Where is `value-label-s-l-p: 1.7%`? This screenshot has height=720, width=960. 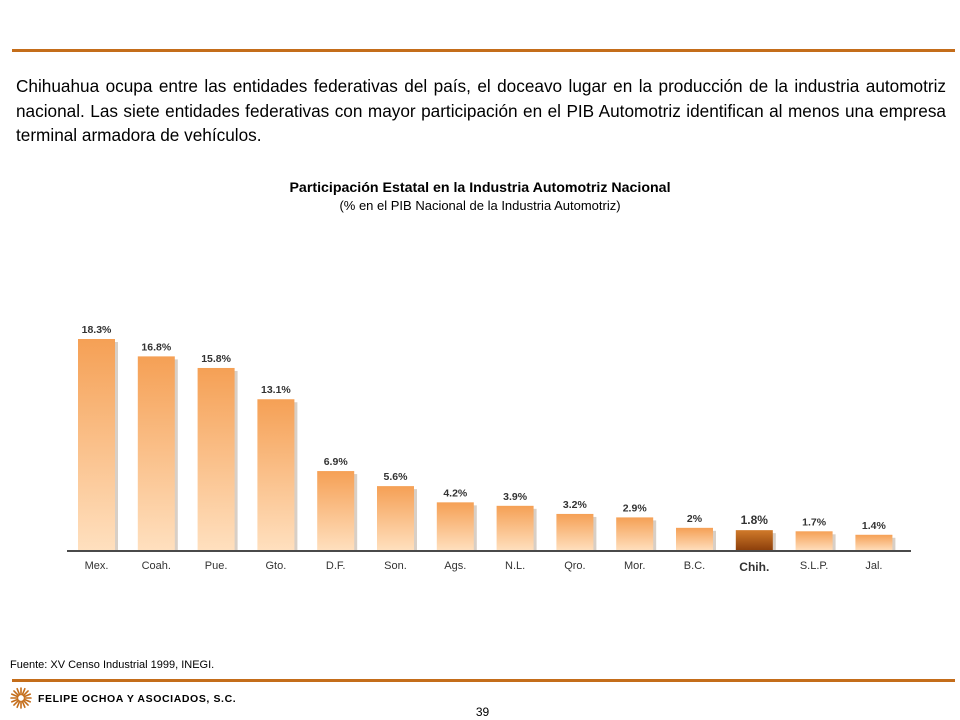
value-label-s-l-p: 1.7% is located at coordinates (814, 522).